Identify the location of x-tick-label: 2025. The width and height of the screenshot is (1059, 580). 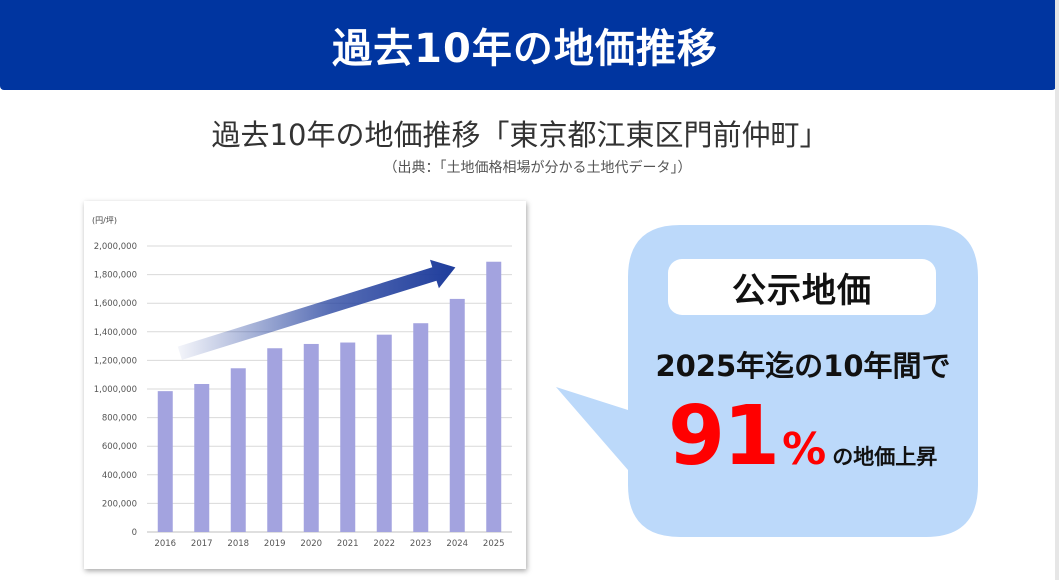
(494, 544).